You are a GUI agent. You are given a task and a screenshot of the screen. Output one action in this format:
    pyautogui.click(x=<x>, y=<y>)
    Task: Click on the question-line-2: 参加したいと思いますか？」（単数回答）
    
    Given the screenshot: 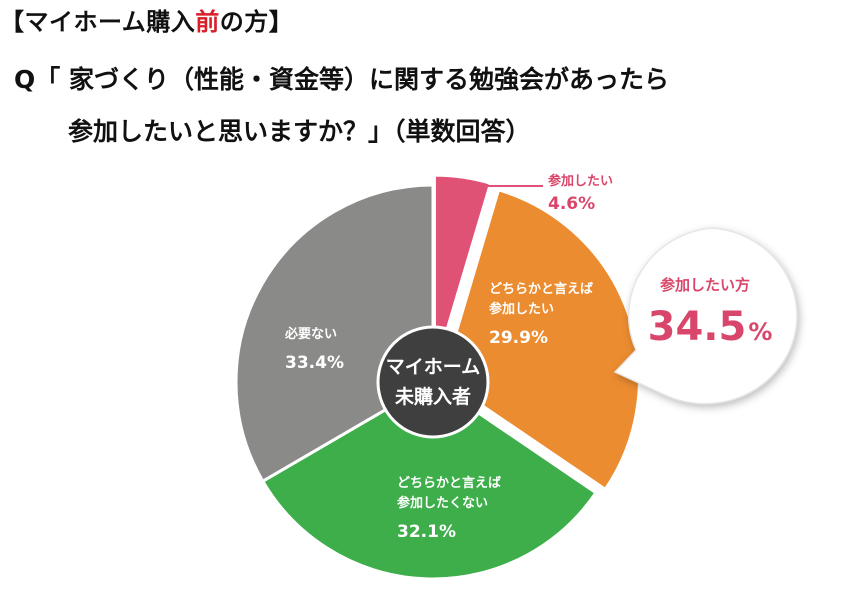 What is the action you would take?
    pyautogui.click(x=299, y=131)
    